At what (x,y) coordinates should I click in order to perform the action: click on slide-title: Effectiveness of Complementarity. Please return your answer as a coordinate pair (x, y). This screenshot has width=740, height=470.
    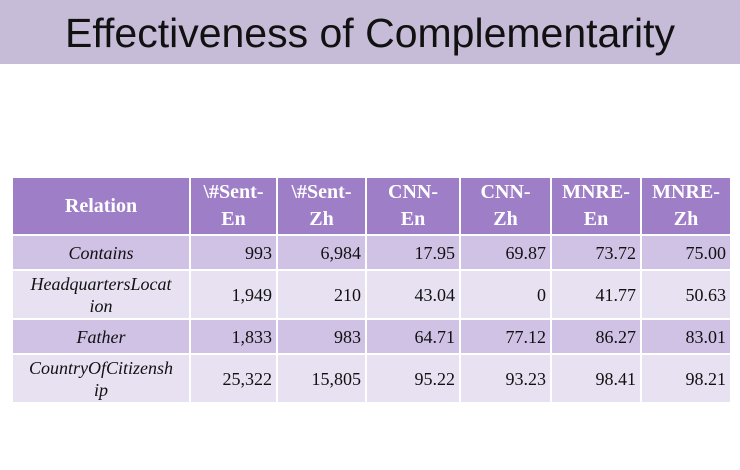
    Looking at the image, I should click on (370, 33).